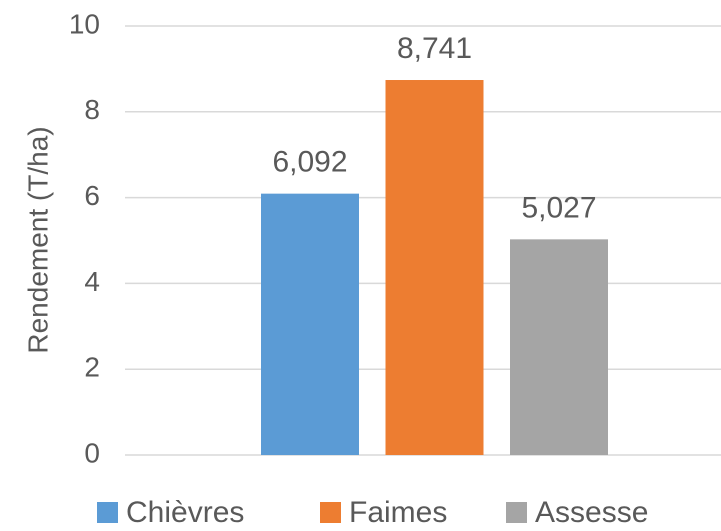 This screenshot has width=721, height=531. I want to click on data-label: 5,027, so click(558, 207).